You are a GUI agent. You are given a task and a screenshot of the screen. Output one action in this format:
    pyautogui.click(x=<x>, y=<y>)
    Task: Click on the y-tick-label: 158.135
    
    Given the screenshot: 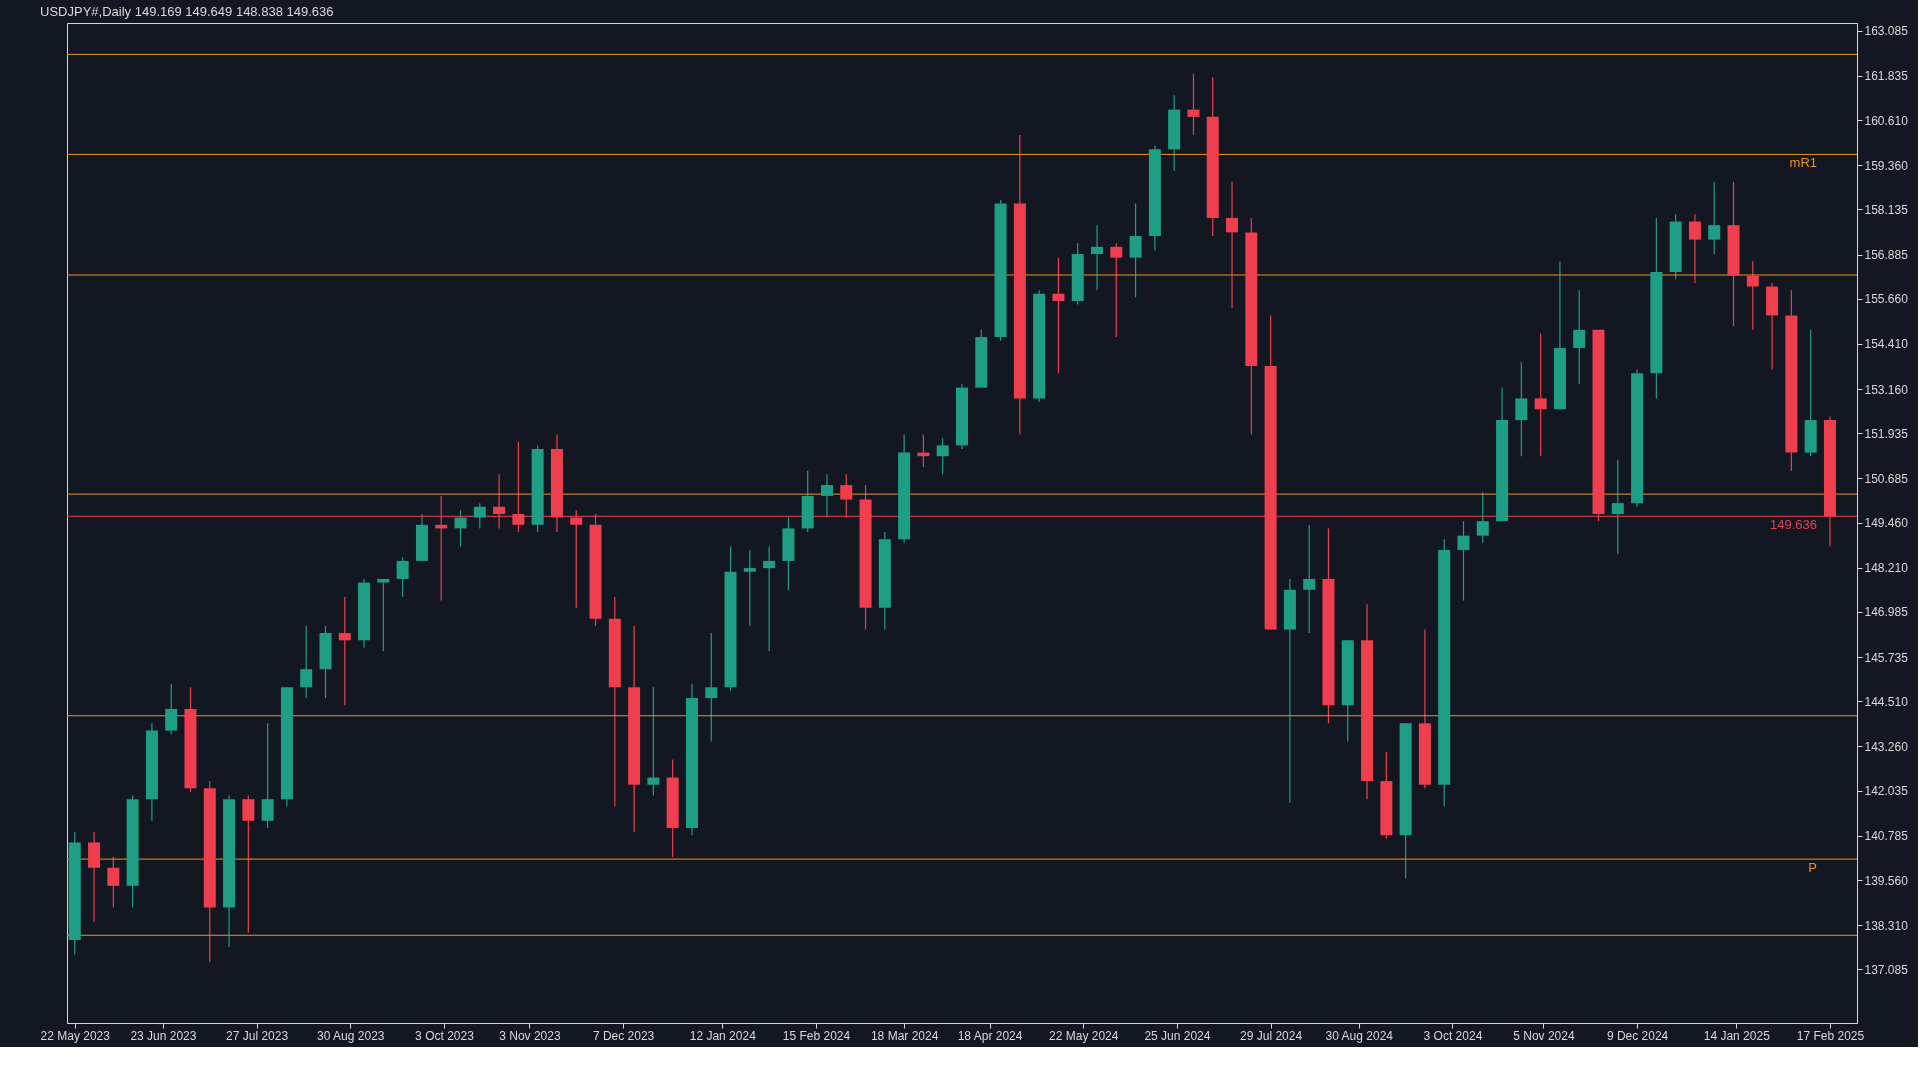 What is the action you would take?
    pyautogui.click(x=1886, y=209)
    